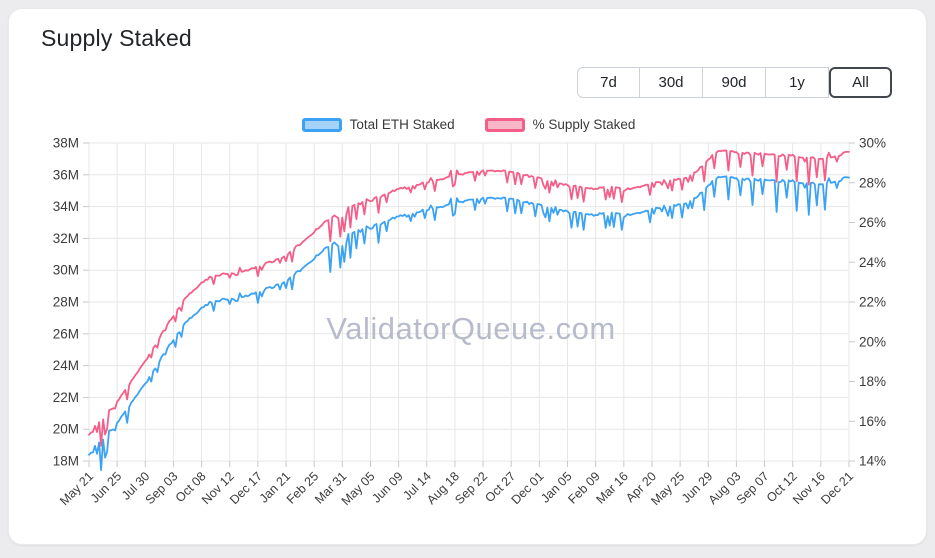 The image size is (935, 558). Describe the element at coordinates (837, 488) in the screenshot. I see `x-axis-label: Dec 21` at that location.